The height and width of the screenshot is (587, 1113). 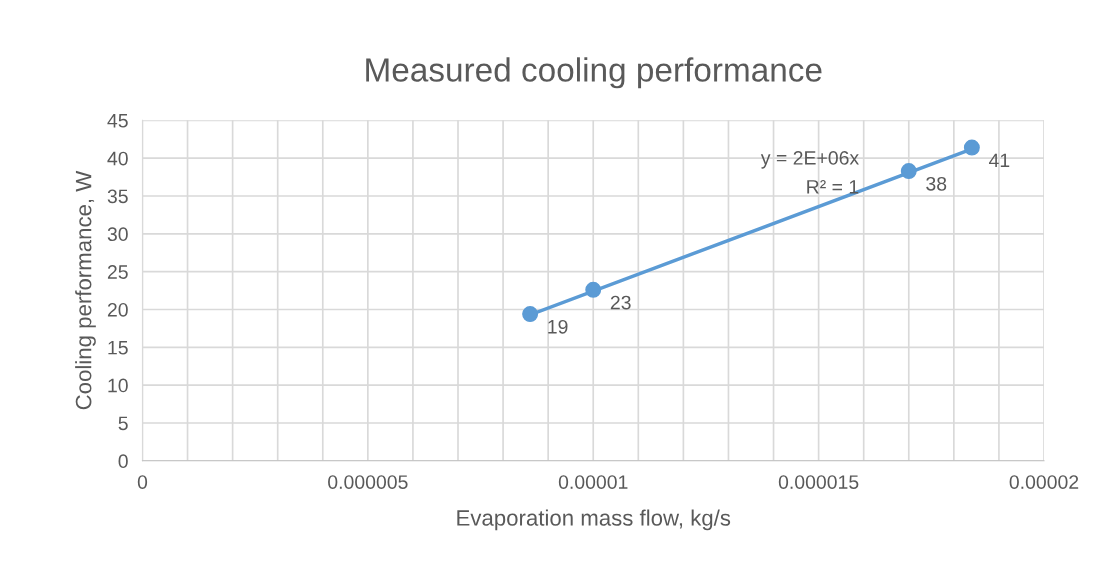 What do you see at coordinates (593, 482) in the screenshot?
I see `x-tick-label: 0.00001` at bounding box center [593, 482].